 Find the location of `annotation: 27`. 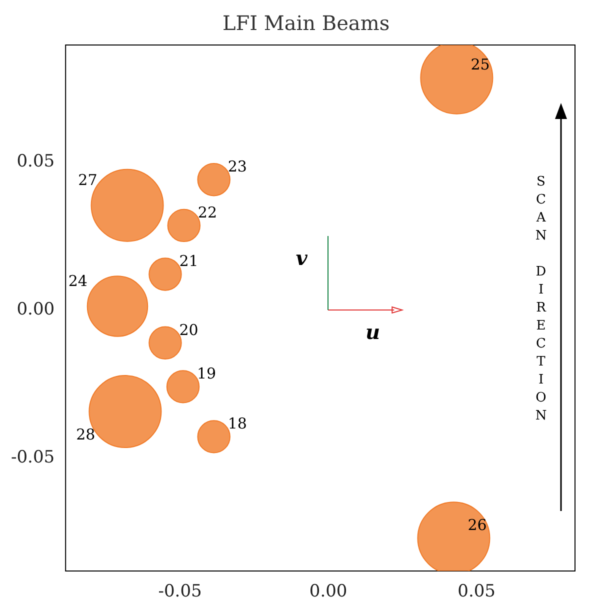

annotation: 27 is located at coordinates (88, 180).